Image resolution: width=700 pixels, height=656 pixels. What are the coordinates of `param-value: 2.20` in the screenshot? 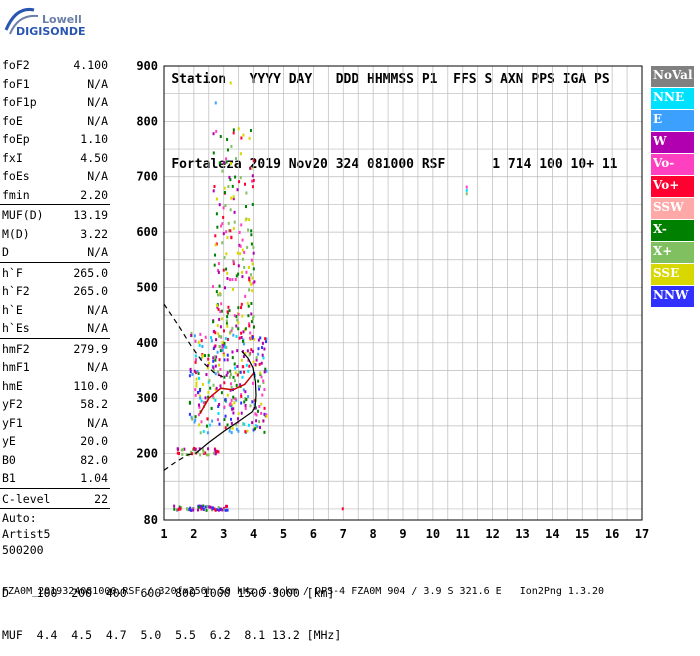 It's located at (94, 194).